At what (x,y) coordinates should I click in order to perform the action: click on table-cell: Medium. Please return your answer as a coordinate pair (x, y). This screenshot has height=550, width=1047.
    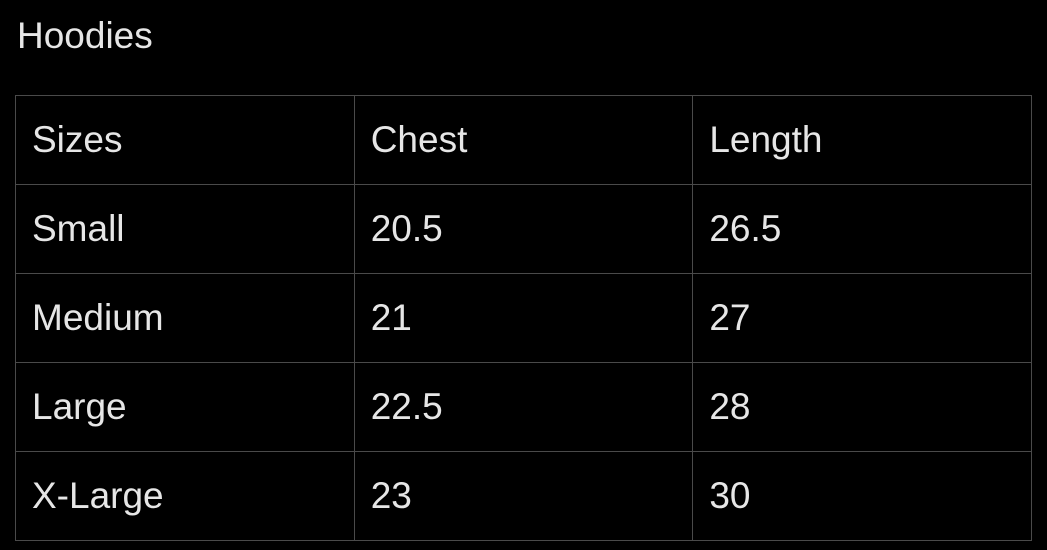
    Looking at the image, I should click on (185, 318).